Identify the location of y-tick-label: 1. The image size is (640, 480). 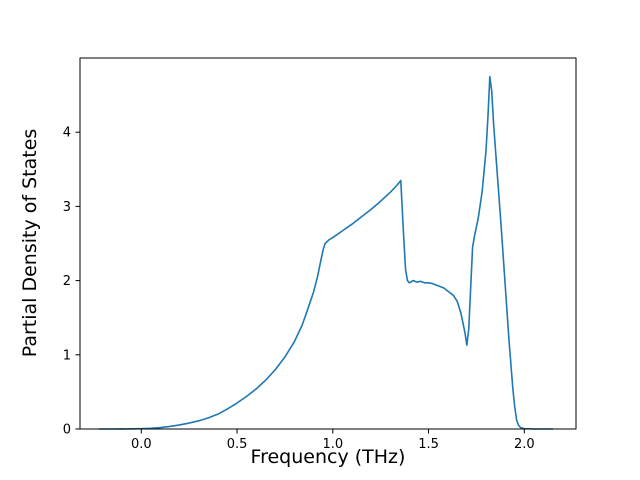
(67, 355).